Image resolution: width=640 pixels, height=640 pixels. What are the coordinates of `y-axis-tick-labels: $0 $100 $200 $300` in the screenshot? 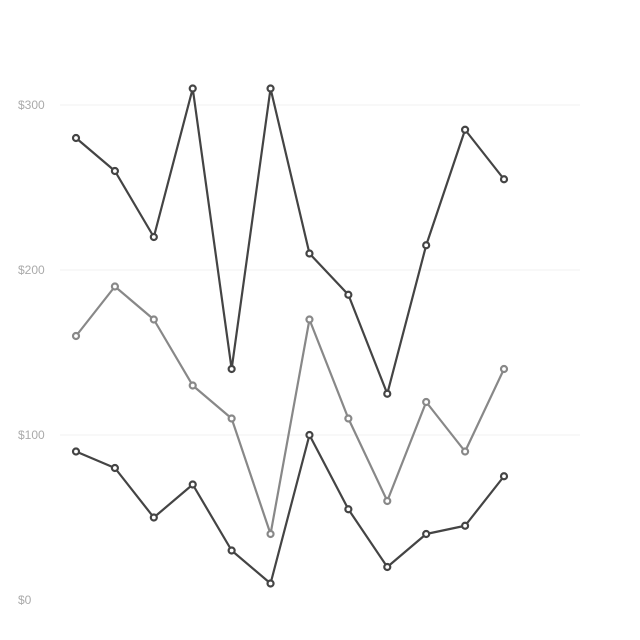 It's located at (31, 352).